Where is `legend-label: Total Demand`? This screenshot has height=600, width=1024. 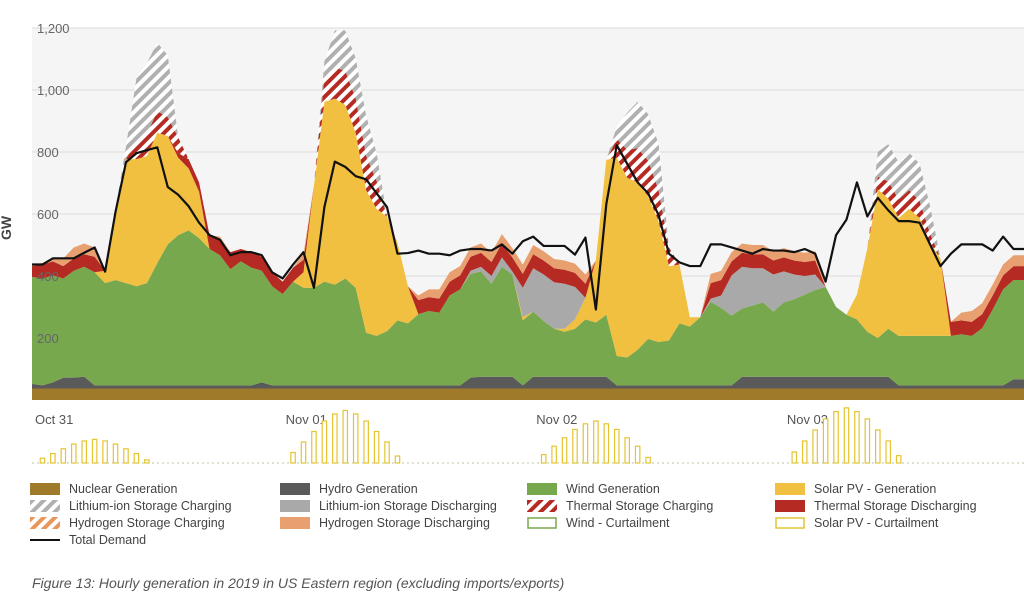 legend-label: Total Demand is located at coordinates (108, 539).